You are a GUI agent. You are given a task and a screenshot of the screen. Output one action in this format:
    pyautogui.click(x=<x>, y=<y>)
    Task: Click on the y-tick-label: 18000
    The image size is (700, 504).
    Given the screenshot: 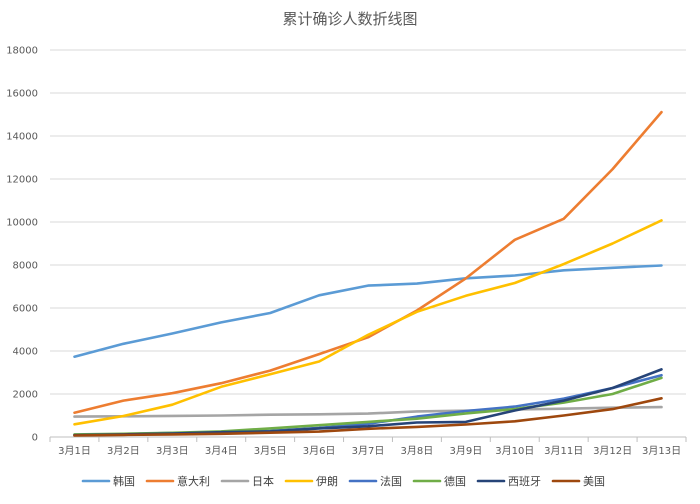 What is the action you would take?
    pyautogui.click(x=22, y=51)
    